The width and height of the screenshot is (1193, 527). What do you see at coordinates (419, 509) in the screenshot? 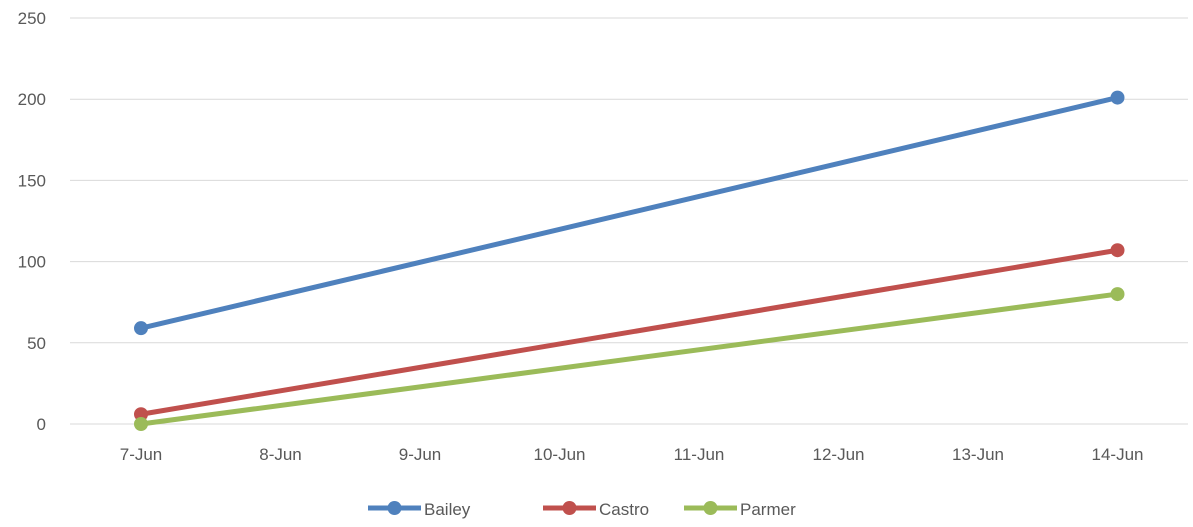
I see `legend-item-bailey: Bailey` at bounding box center [419, 509].